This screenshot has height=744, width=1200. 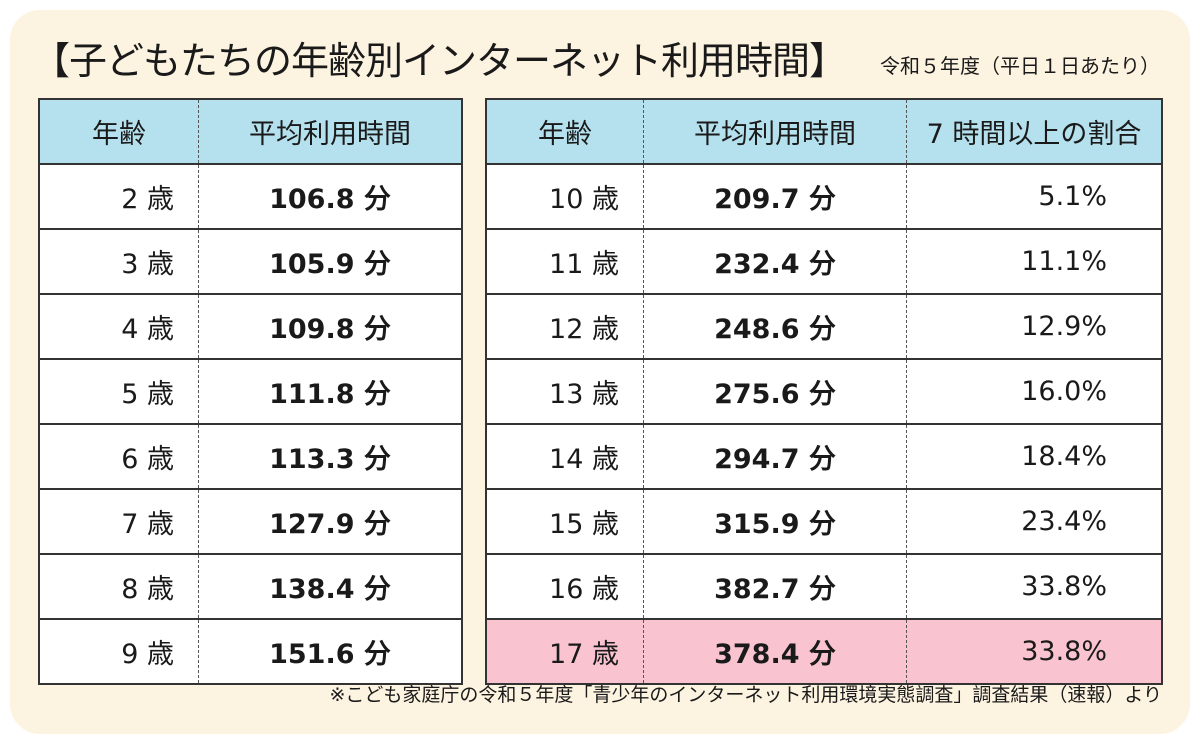 What do you see at coordinates (1034, 131) in the screenshot?
I see `header-7h-ratio: 7 時間以上の割合` at bounding box center [1034, 131].